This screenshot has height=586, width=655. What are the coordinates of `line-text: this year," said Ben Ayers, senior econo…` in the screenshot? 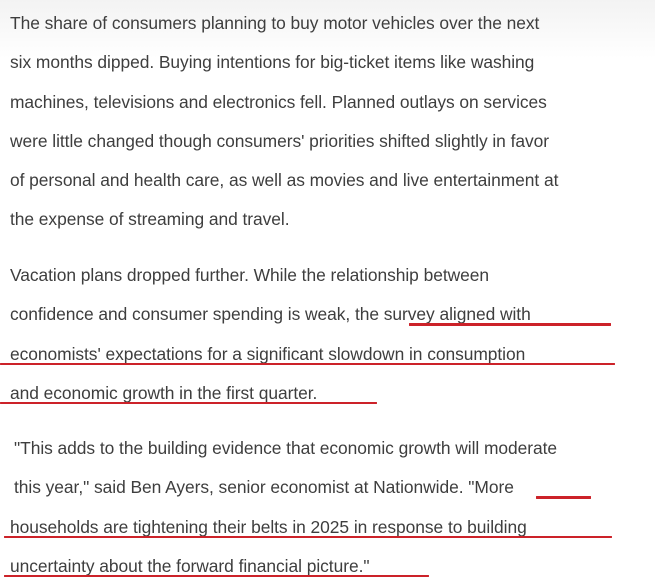 It's located at (264, 487).